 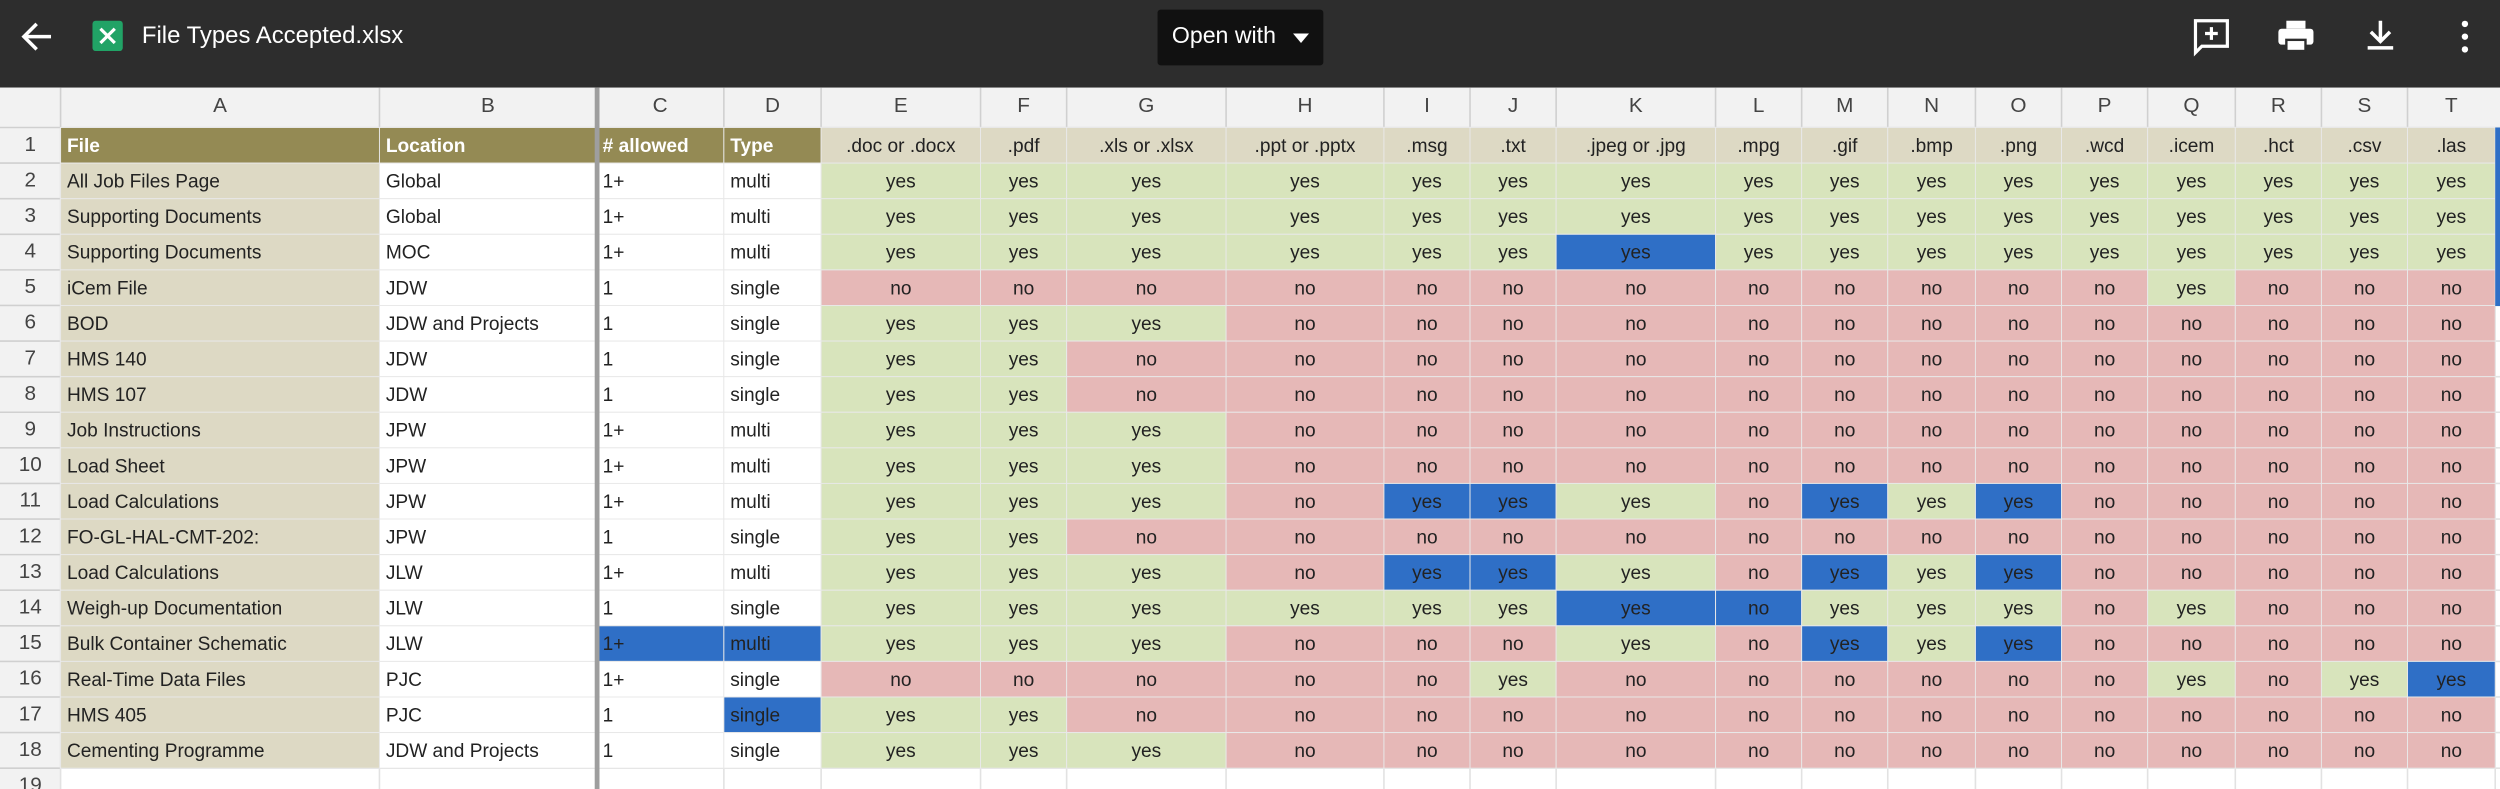 What do you see at coordinates (2211, 33) in the screenshot?
I see `plus-icon` at bounding box center [2211, 33].